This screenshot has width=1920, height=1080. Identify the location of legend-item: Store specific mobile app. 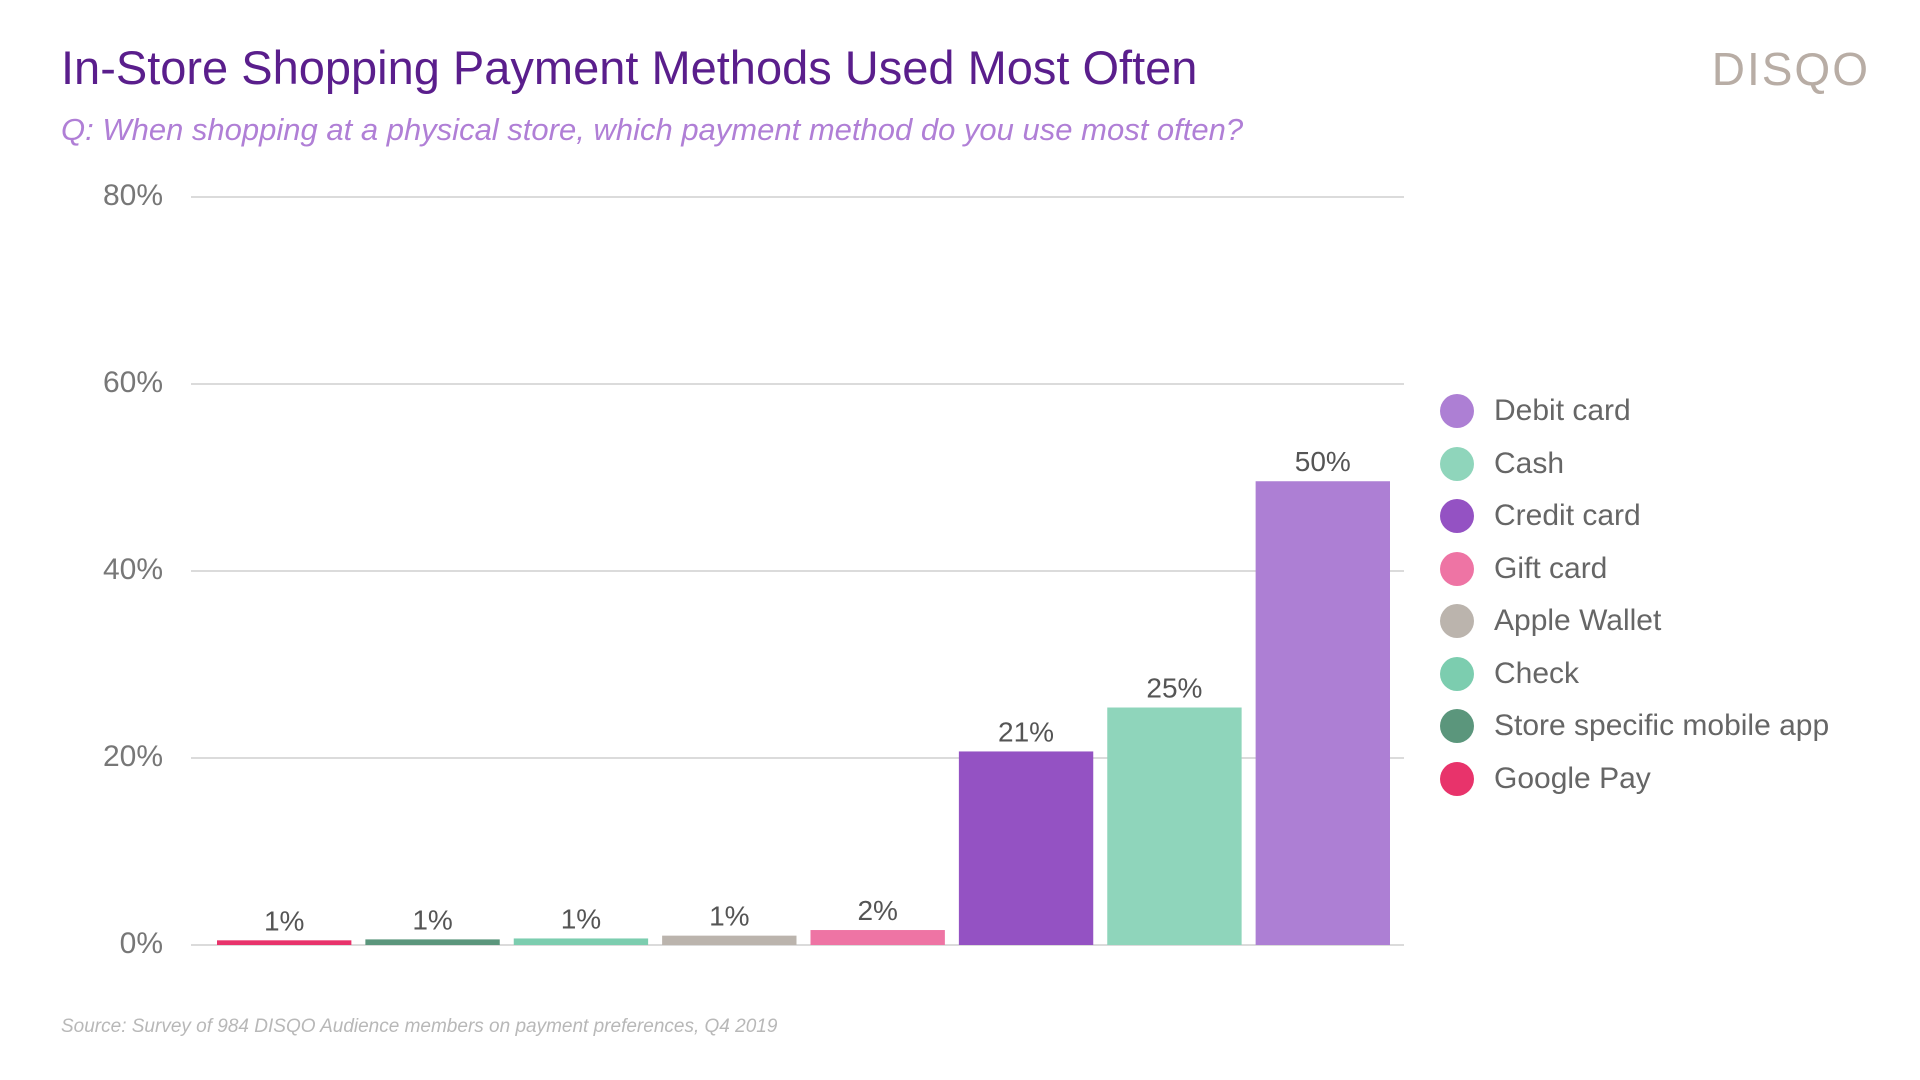
(1634, 726).